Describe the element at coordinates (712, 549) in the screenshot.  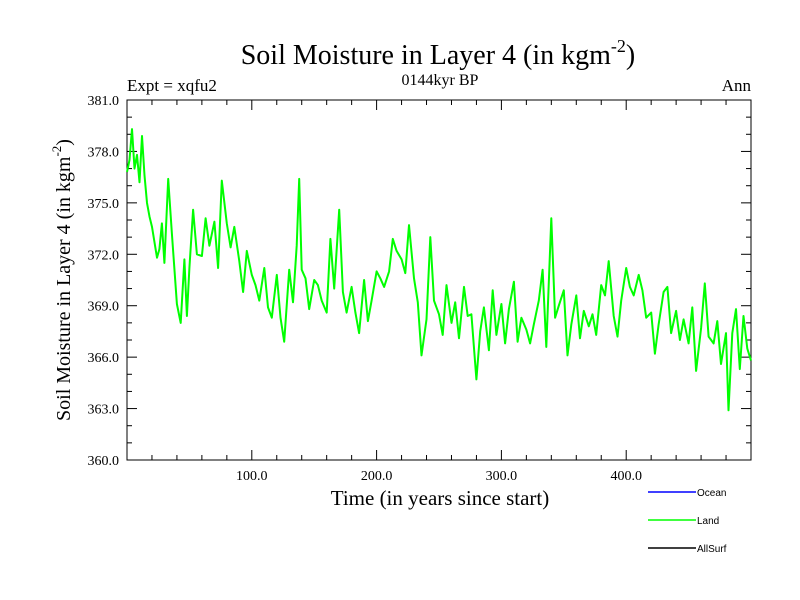
I see `legend-label-allsurf: AllSurf` at that location.